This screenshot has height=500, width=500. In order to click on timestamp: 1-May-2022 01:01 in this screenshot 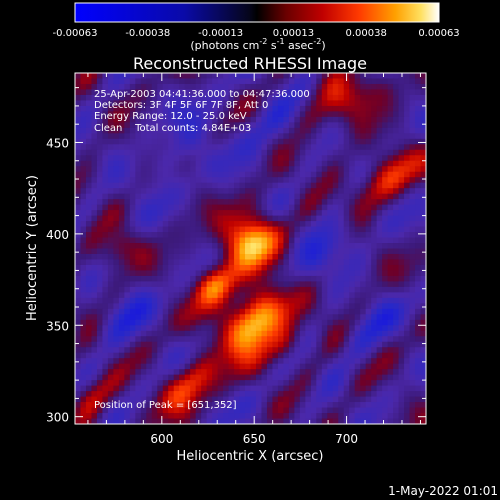, I will do `click(443, 491)`.